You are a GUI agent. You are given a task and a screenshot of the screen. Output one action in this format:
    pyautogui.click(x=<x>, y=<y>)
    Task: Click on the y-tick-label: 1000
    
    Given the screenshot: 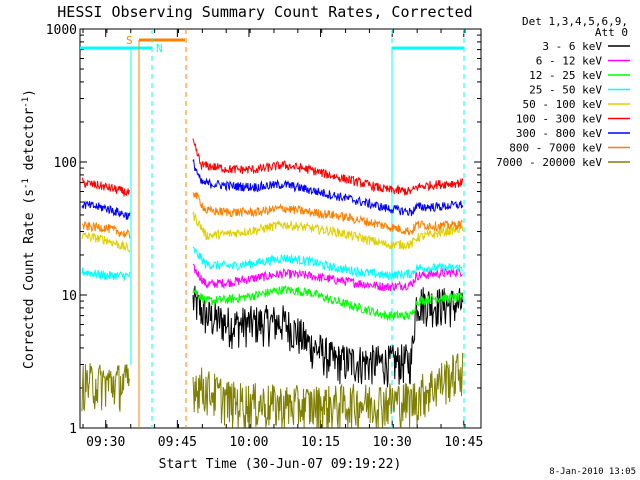 What is the action you would take?
    pyautogui.click(x=61, y=30)
    